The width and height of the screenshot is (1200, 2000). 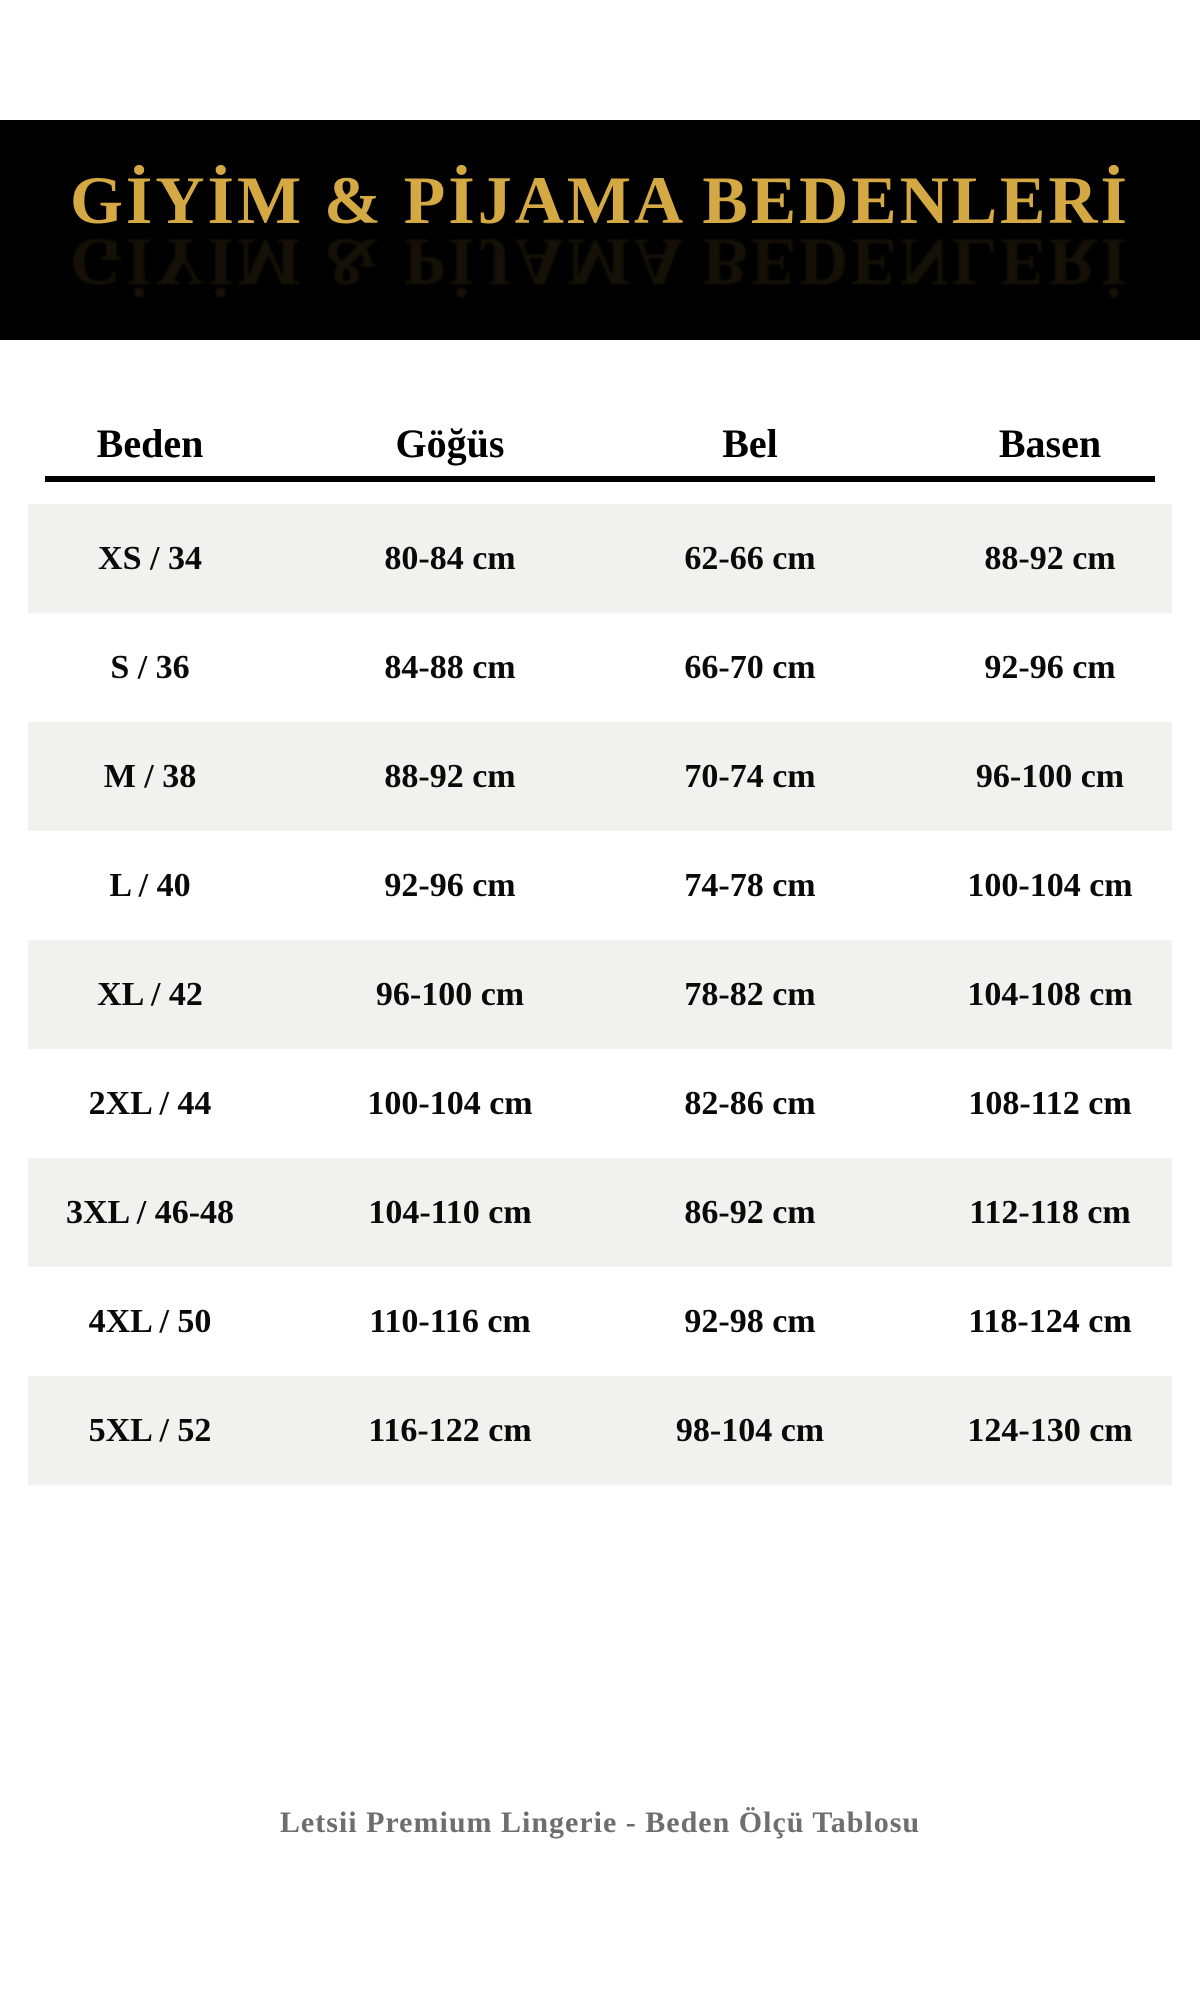 I want to click on cell-chest: 88-92 cm, so click(x=450, y=776).